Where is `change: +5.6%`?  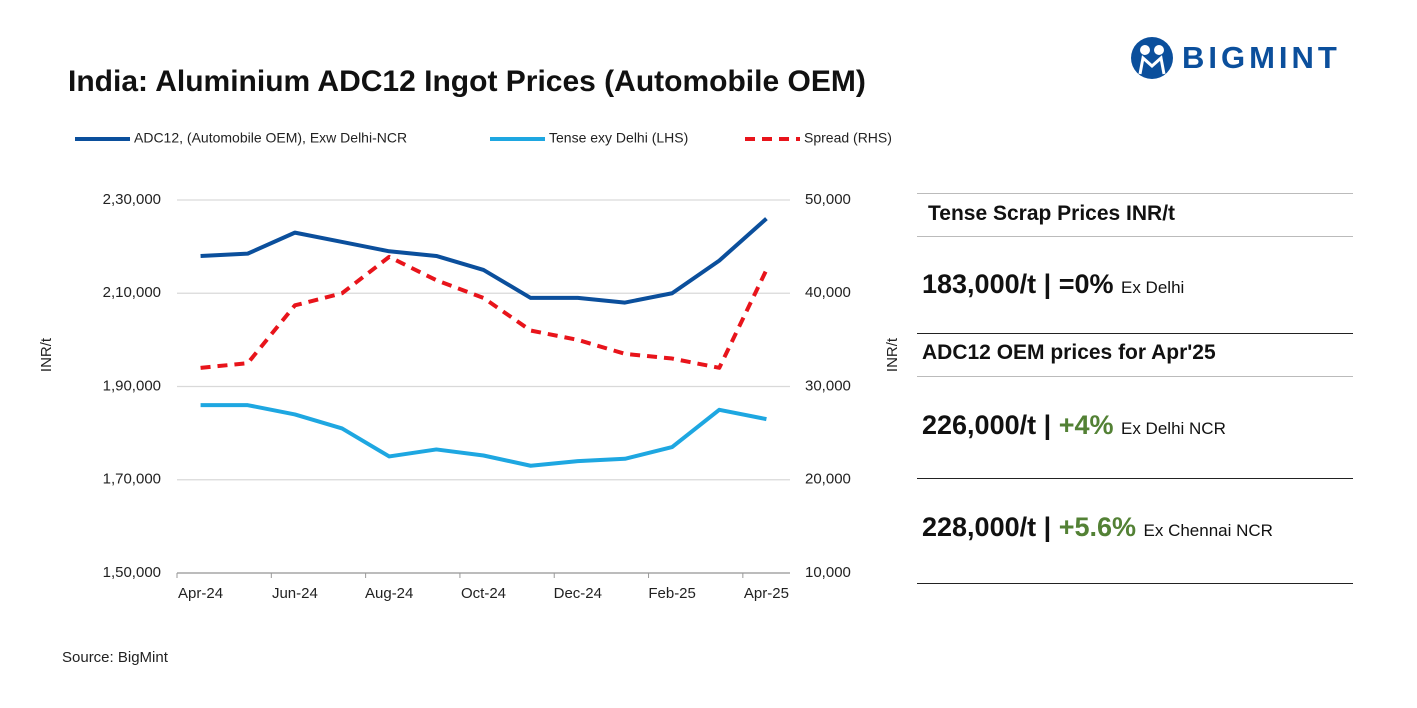 change: +5.6% is located at coordinates (1097, 527).